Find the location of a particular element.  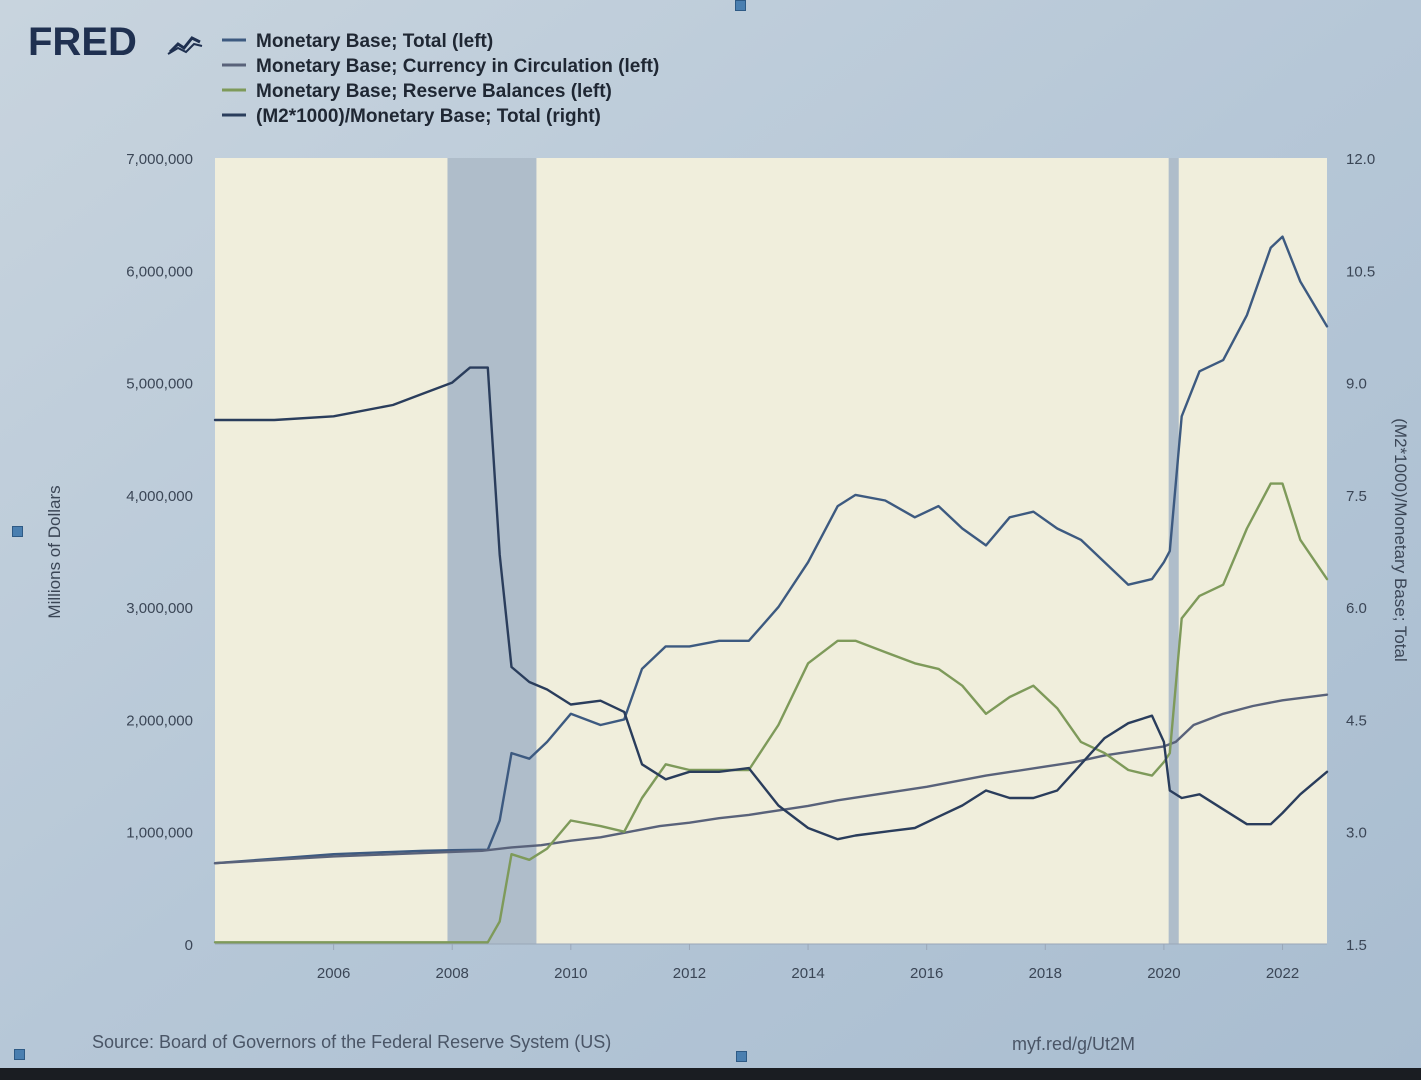

legend-label-4: (M2*1000)/Monetary Base; Total (right) is located at coordinates (428, 116).